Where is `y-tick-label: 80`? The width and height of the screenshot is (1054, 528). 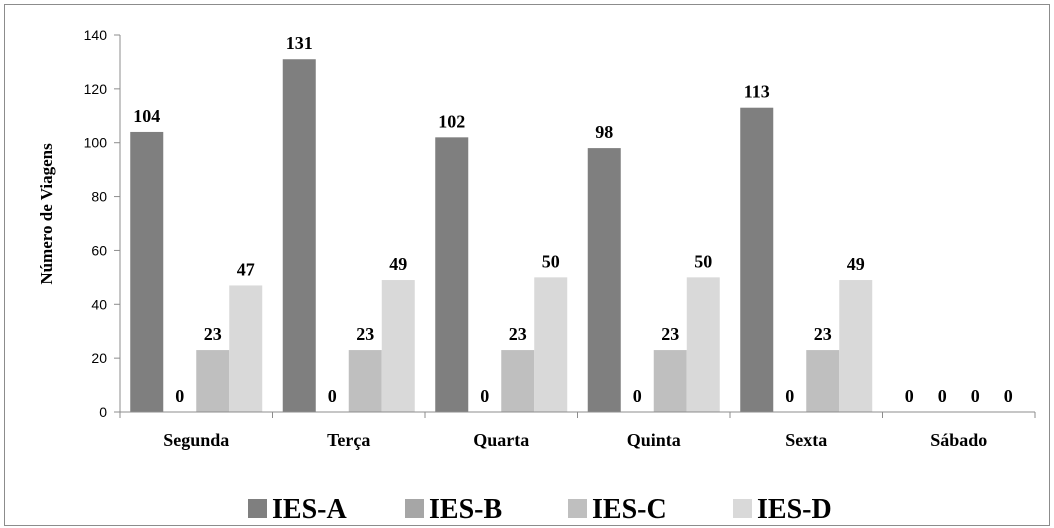
y-tick-label: 80 is located at coordinates (99, 197).